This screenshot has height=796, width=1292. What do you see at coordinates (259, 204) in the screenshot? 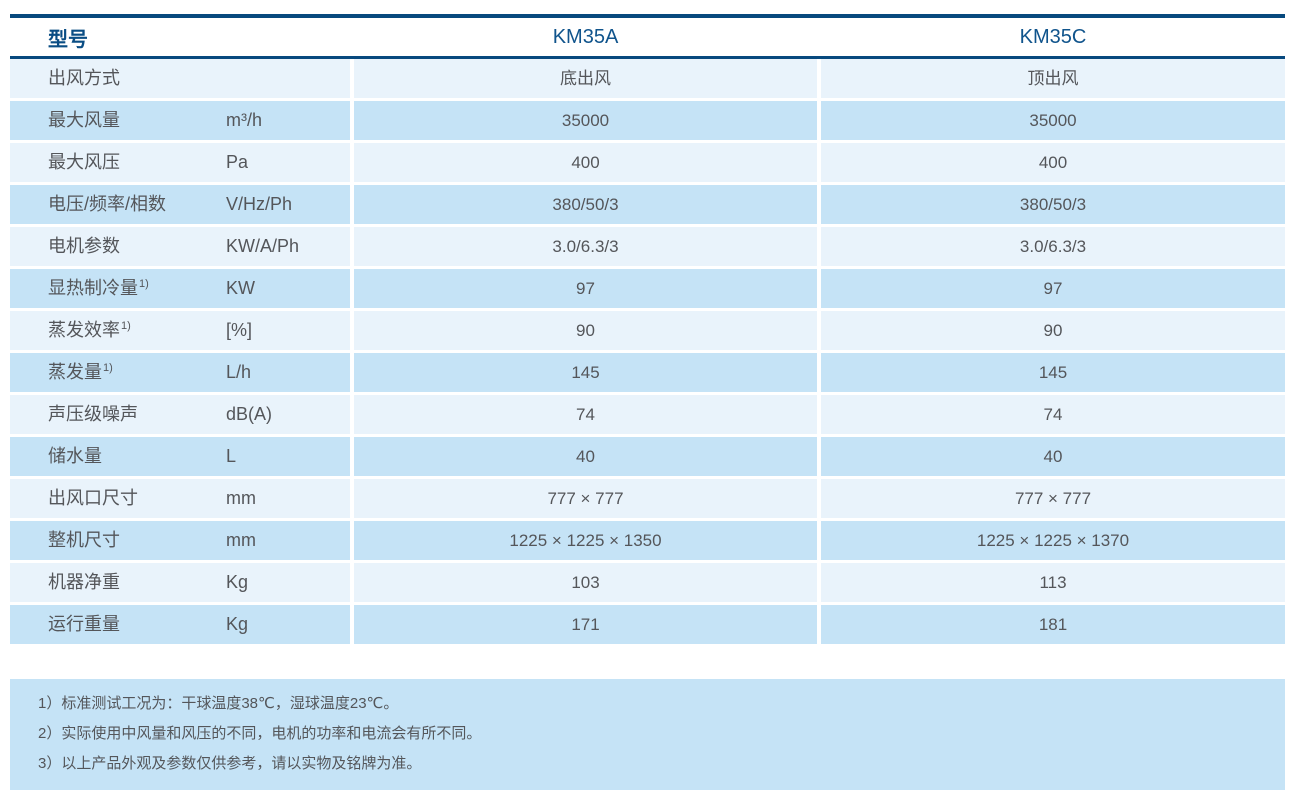
I see `row-unit-label: V/Hz/Ph` at bounding box center [259, 204].